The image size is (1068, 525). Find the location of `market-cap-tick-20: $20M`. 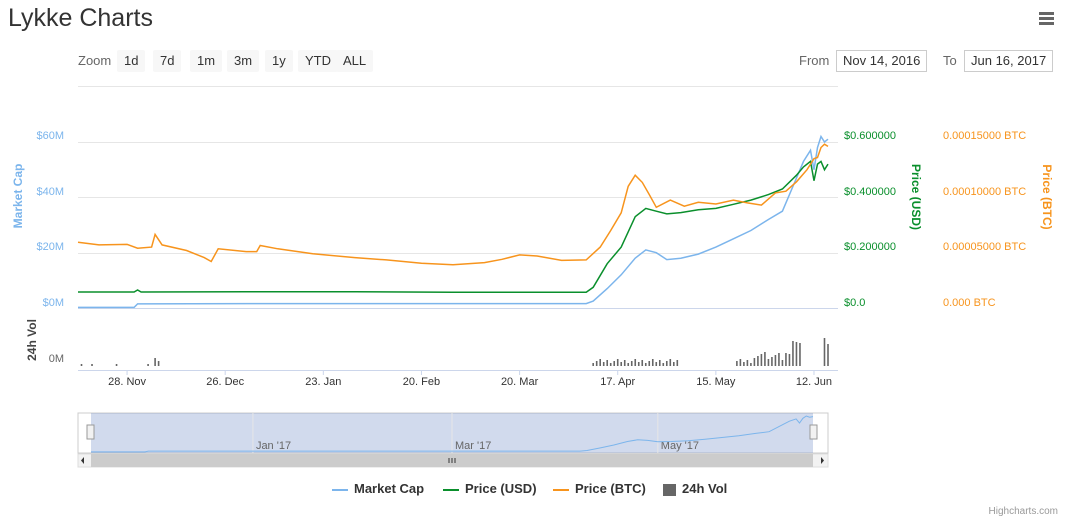

market-cap-tick-20: $20M is located at coordinates (50, 247).